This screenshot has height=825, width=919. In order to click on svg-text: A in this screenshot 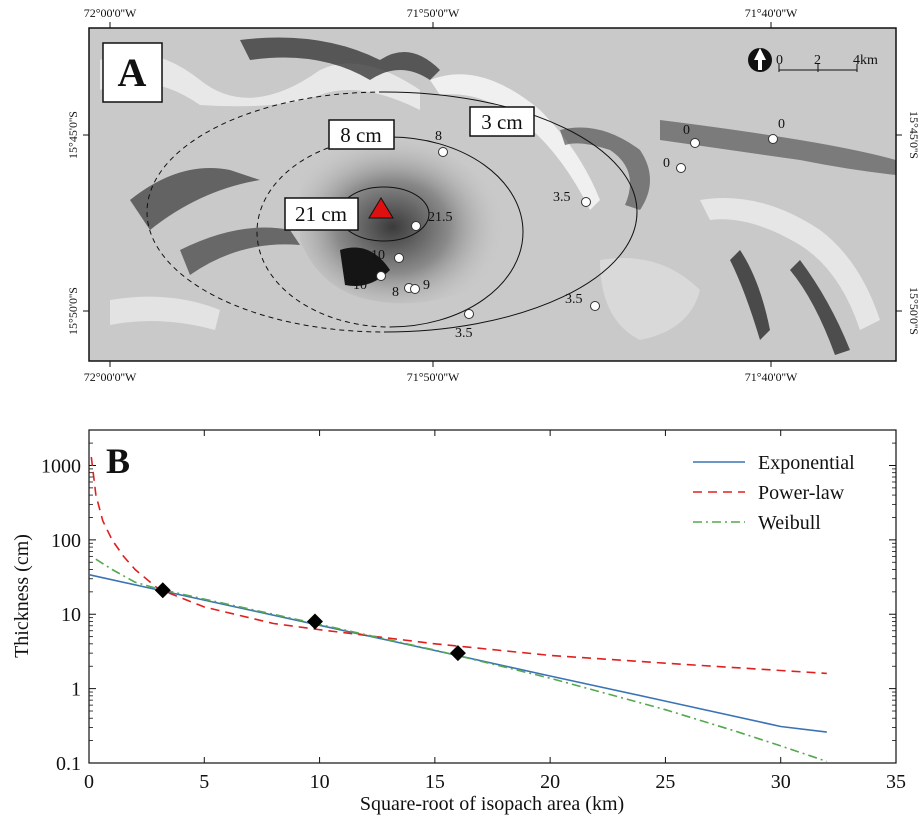, I will do `click(132, 72)`.